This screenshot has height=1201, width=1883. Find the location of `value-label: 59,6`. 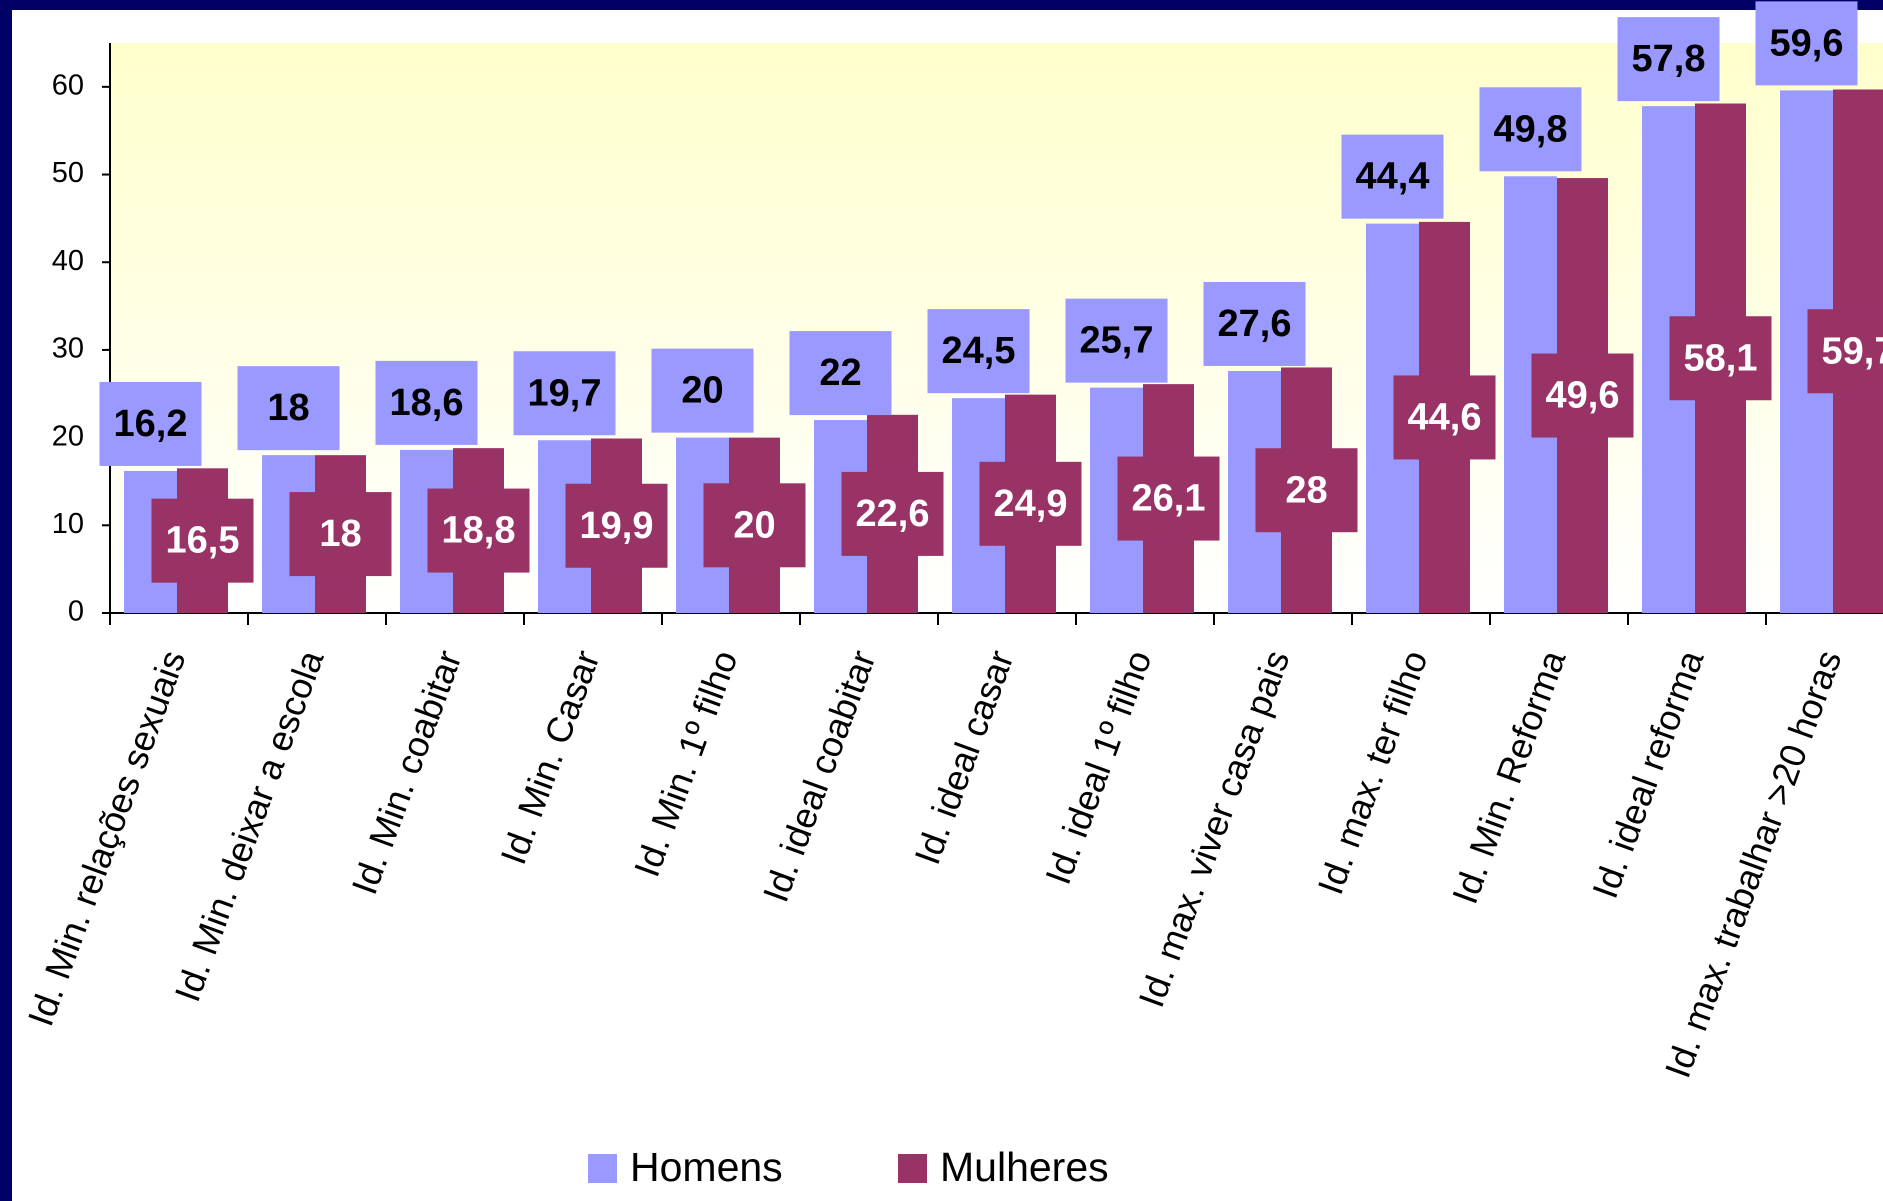

value-label: 59,6 is located at coordinates (1807, 43).